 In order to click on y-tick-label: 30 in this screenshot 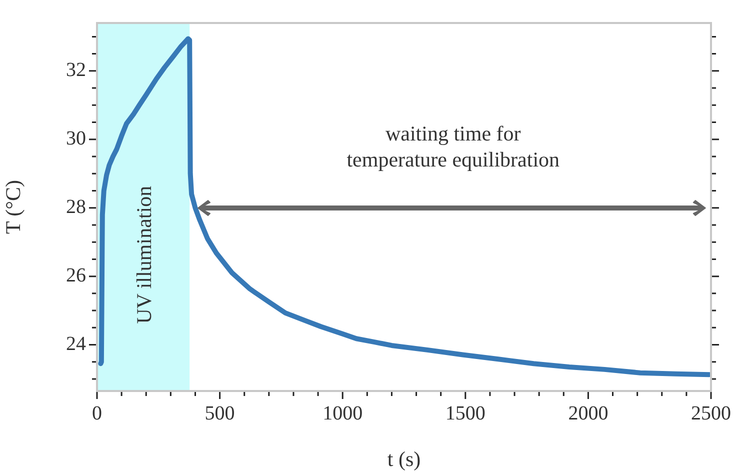, I will do `click(76, 139)`.